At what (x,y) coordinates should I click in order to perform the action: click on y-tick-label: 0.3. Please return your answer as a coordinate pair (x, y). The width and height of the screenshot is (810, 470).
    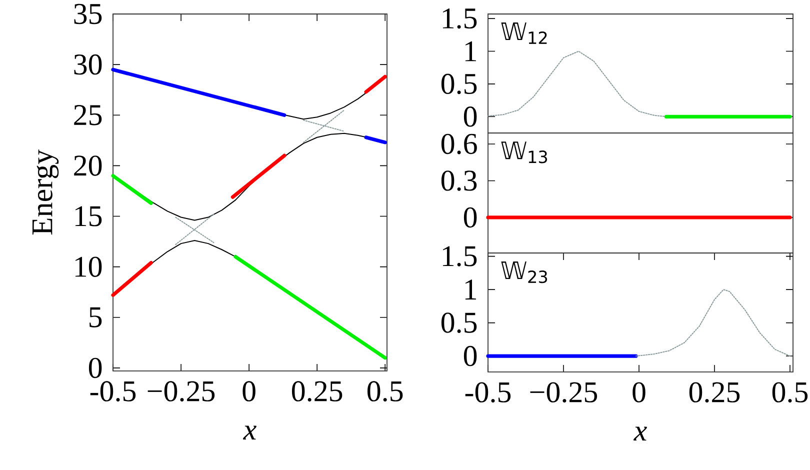
    Looking at the image, I should click on (459, 180).